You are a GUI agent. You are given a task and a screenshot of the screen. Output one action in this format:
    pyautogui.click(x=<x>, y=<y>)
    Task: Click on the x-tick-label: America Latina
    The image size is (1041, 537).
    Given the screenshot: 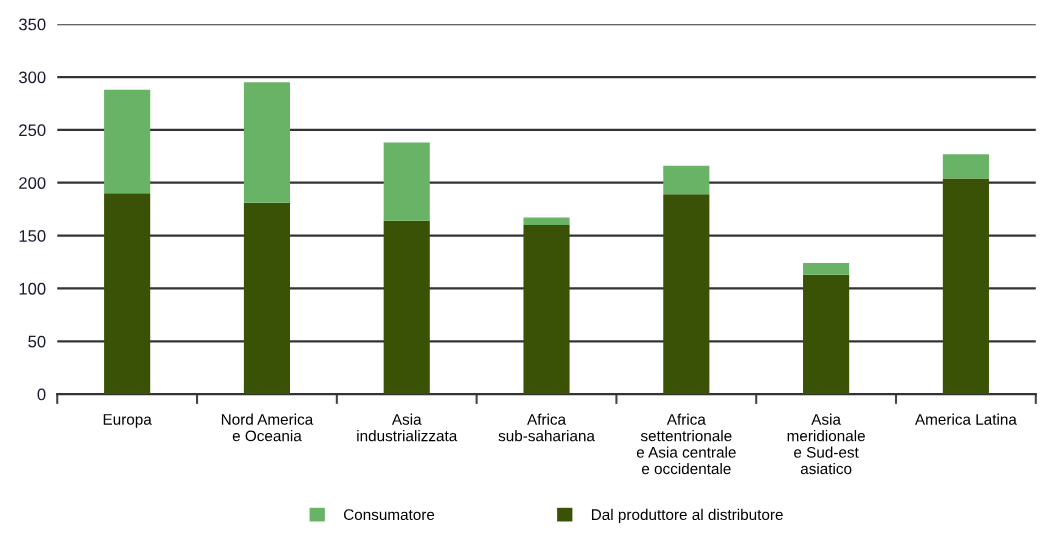 What is the action you would take?
    pyautogui.click(x=965, y=419)
    